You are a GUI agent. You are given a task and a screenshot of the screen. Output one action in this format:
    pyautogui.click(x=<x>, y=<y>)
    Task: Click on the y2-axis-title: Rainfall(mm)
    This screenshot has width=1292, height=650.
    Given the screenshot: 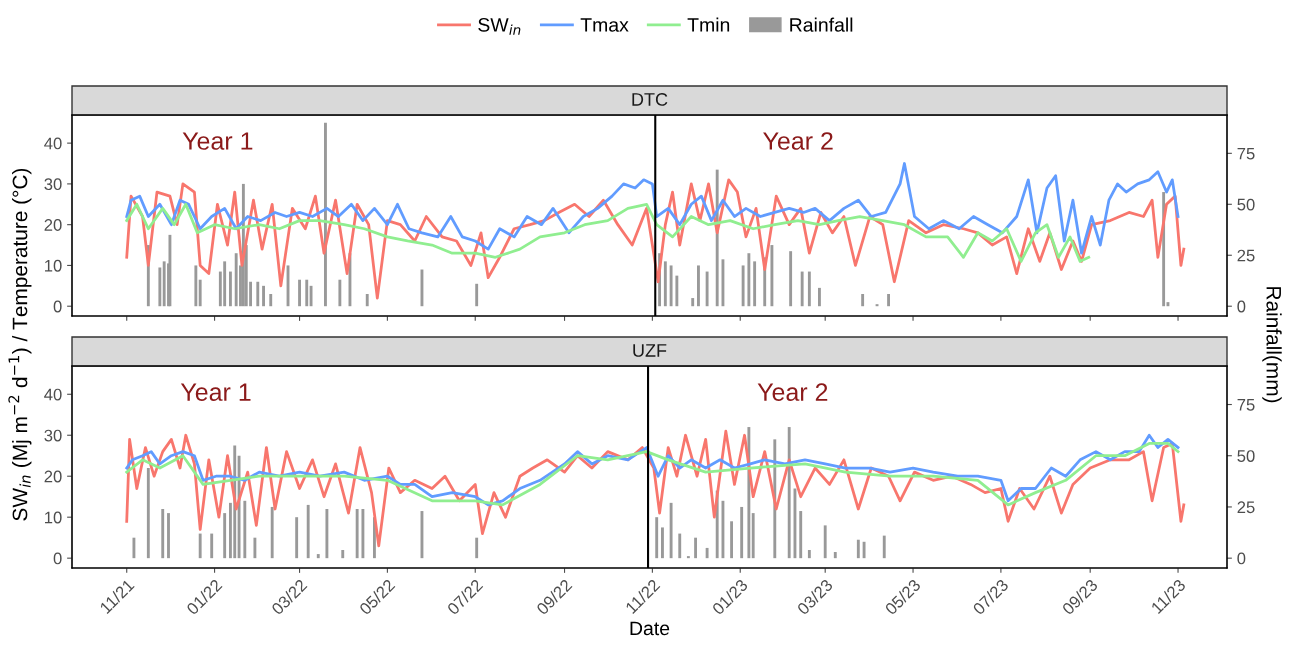 What is the action you would take?
    pyautogui.click(x=1272, y=345)
    